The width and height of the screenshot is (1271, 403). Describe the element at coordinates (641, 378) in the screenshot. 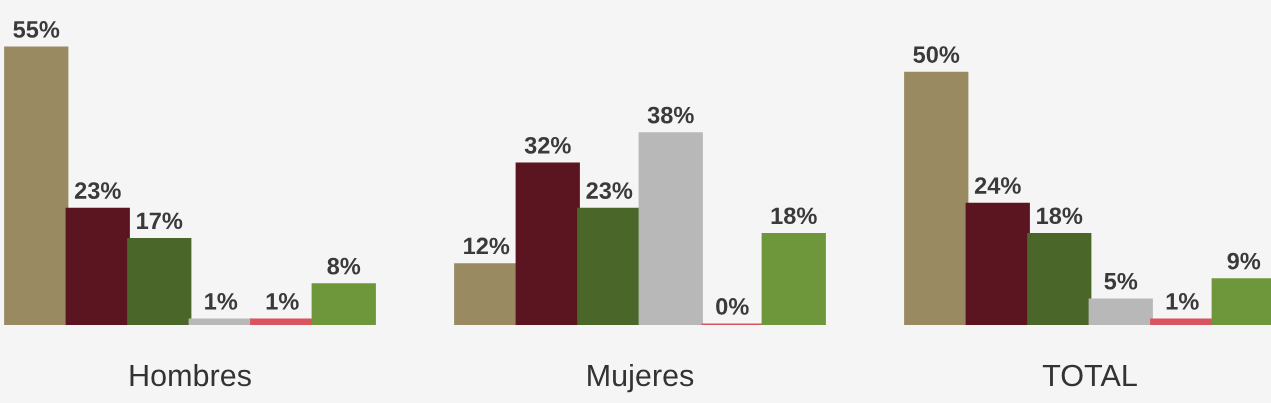

I see `x-tick-label: Mujeres` at that location.